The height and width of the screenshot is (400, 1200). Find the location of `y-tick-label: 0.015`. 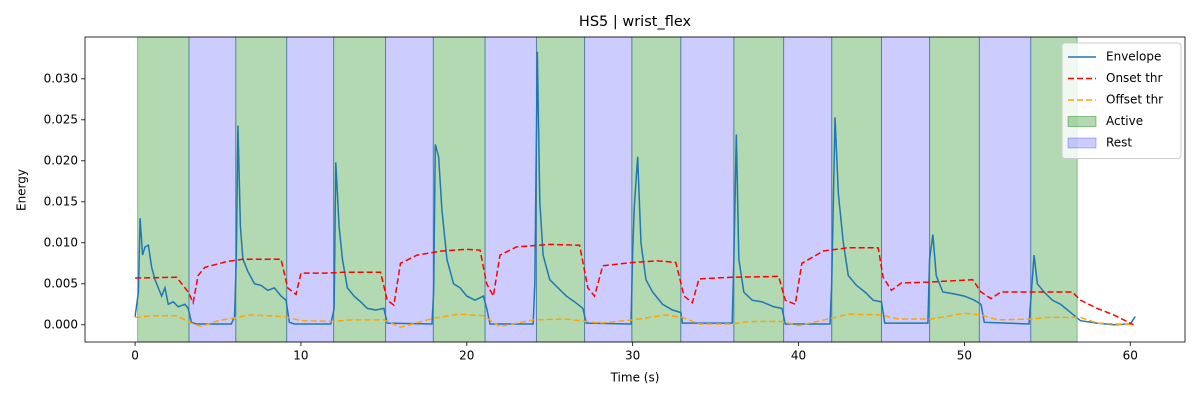

y-tick-label: 0.015 is located at coordinates (61, 201).